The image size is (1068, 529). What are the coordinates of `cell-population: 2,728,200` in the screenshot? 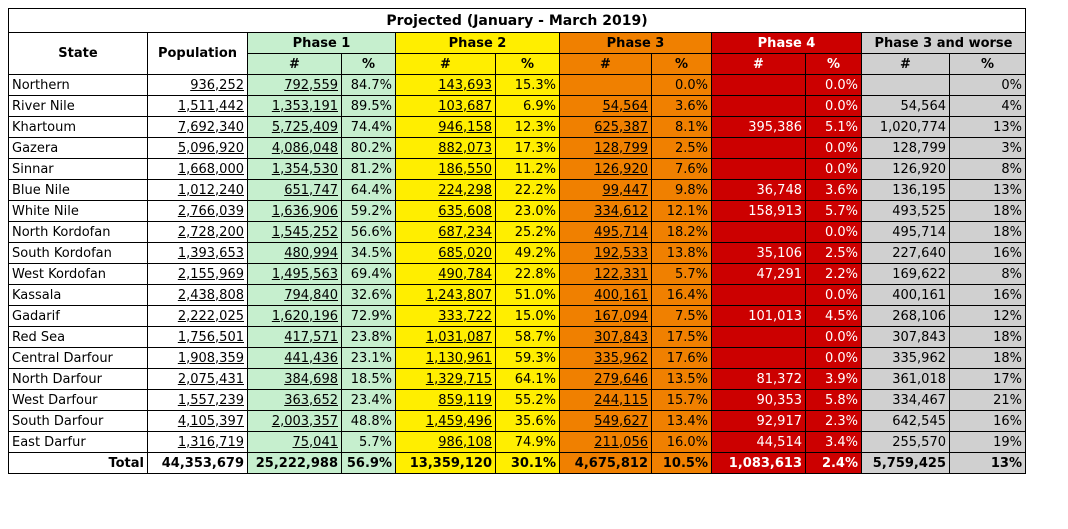 It's located at (197, 232).